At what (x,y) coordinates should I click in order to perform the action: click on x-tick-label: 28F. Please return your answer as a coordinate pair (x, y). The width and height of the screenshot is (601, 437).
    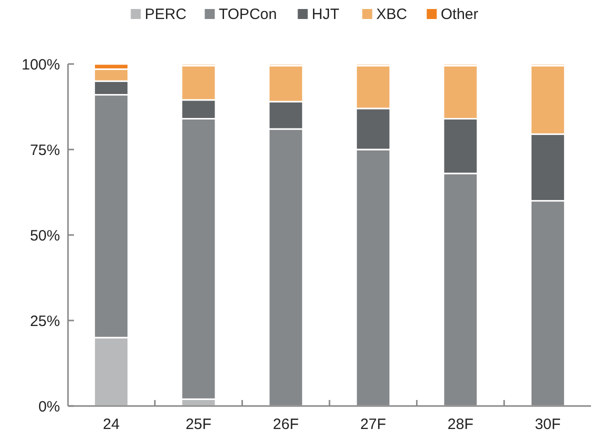
    Looking at the image, I should click on (461, 424).